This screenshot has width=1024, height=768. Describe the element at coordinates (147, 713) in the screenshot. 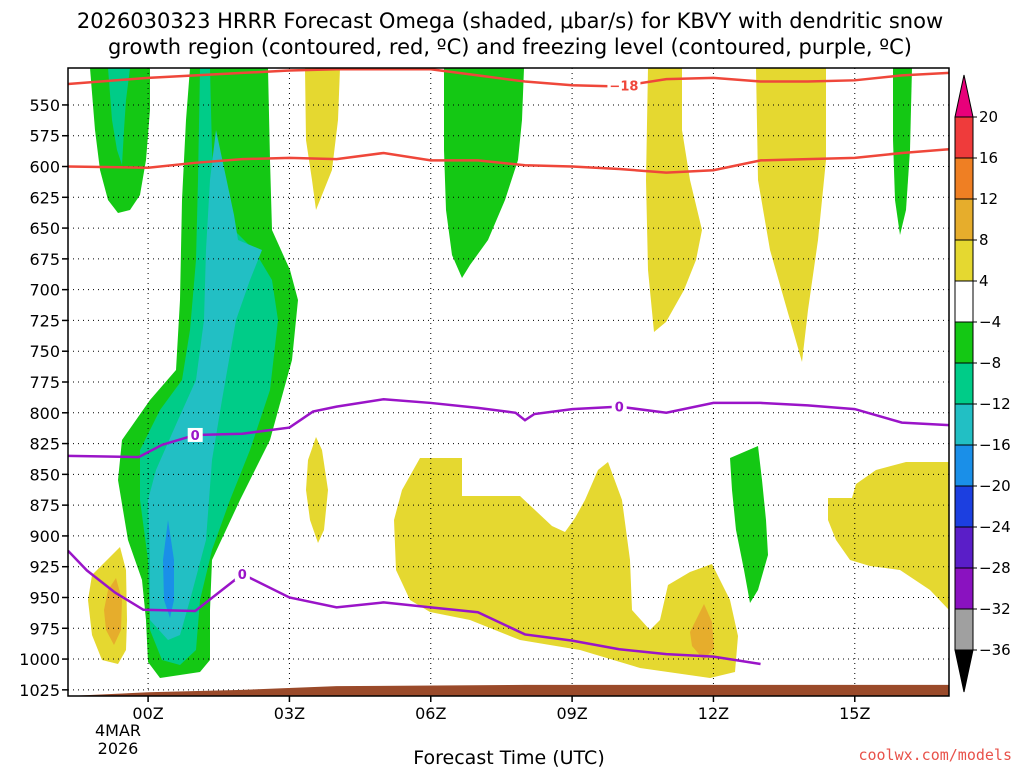

I see `x-tick-label: 00Z` at that location.